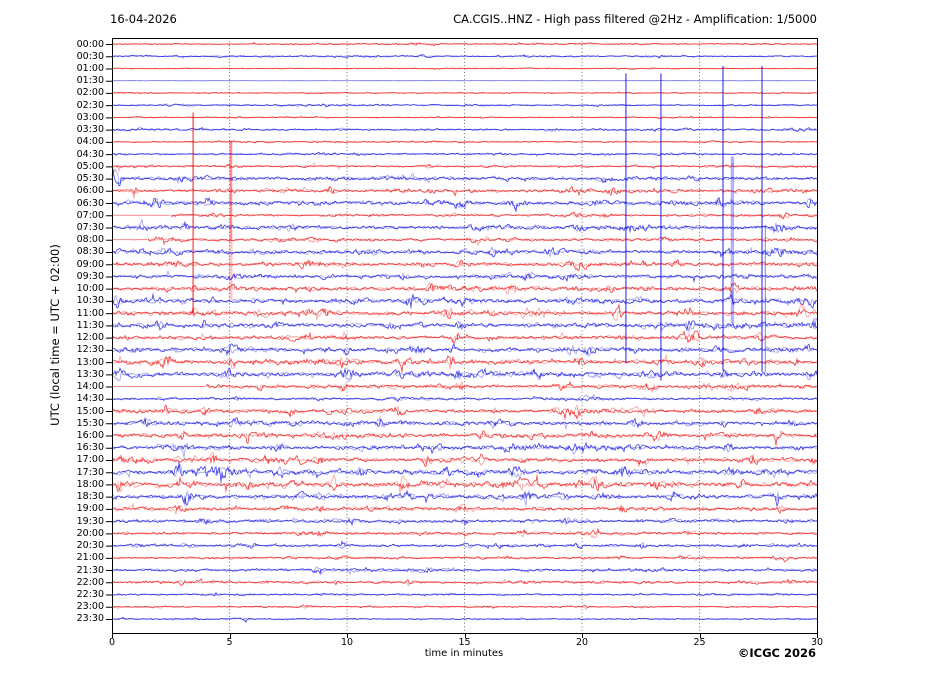 This screenshot has height=696, width=927. What do you see at coordinates (90, 582) in the screenshot?
I see `y-tick-label: 22:00` at bounding box center [90, 582].